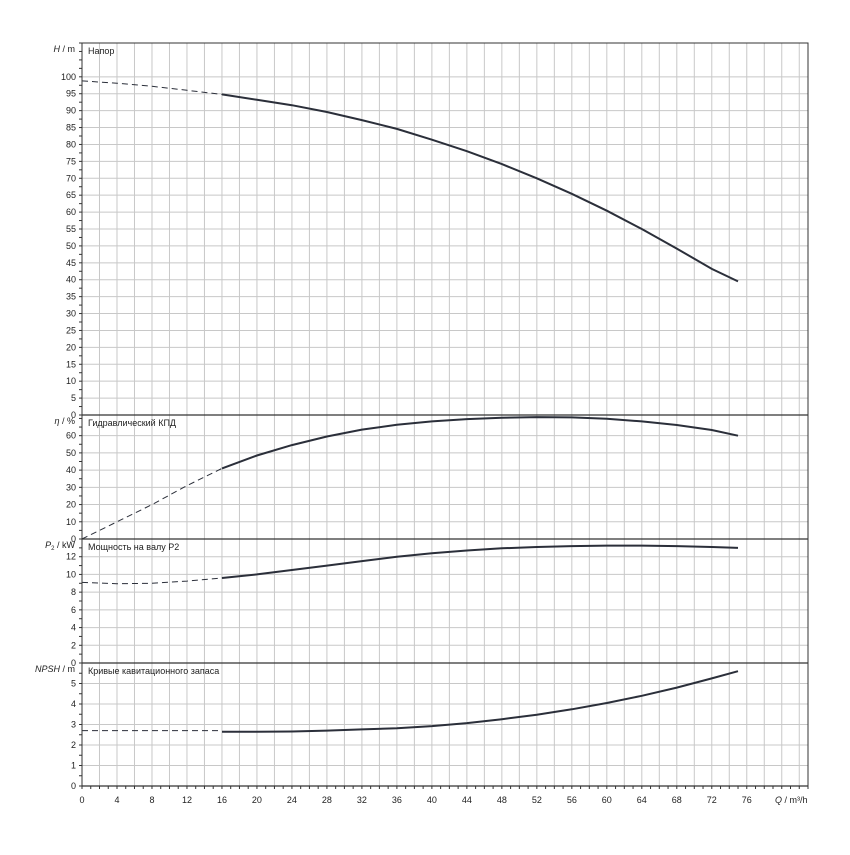 The height and width of the screenshot is (855, 850). I want to click on x-tick-label: 24, so click(292, 800).